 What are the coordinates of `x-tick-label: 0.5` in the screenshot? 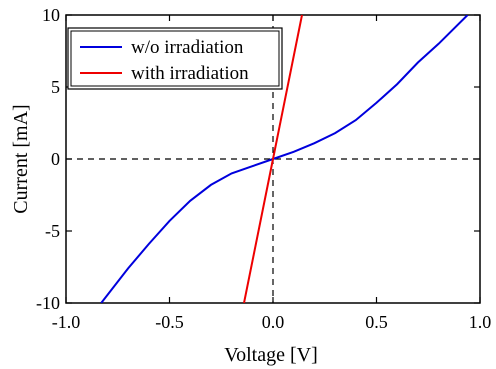 It's located at (376, 322).